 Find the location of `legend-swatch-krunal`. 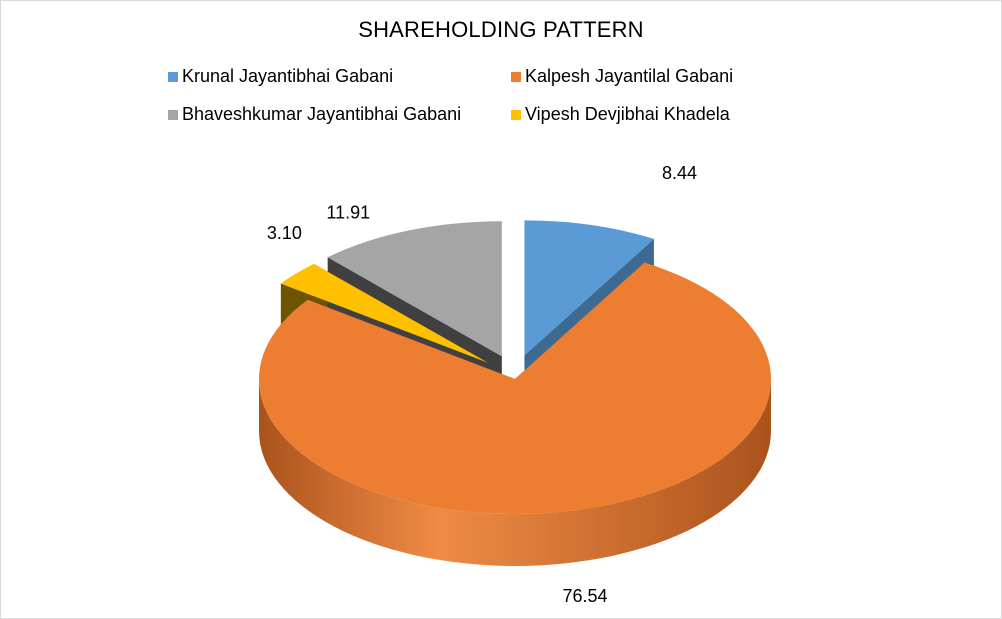

legend-swatch-krunal is located at coordinates (173, 76).